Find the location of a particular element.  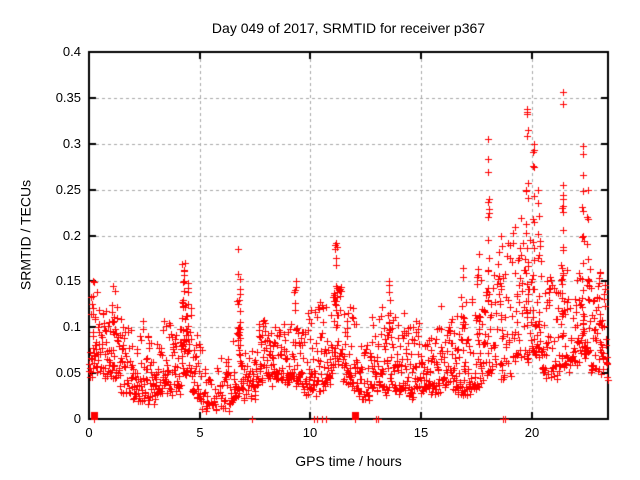

y-tick-label: 0.35 is located at coordinates (68, 97).